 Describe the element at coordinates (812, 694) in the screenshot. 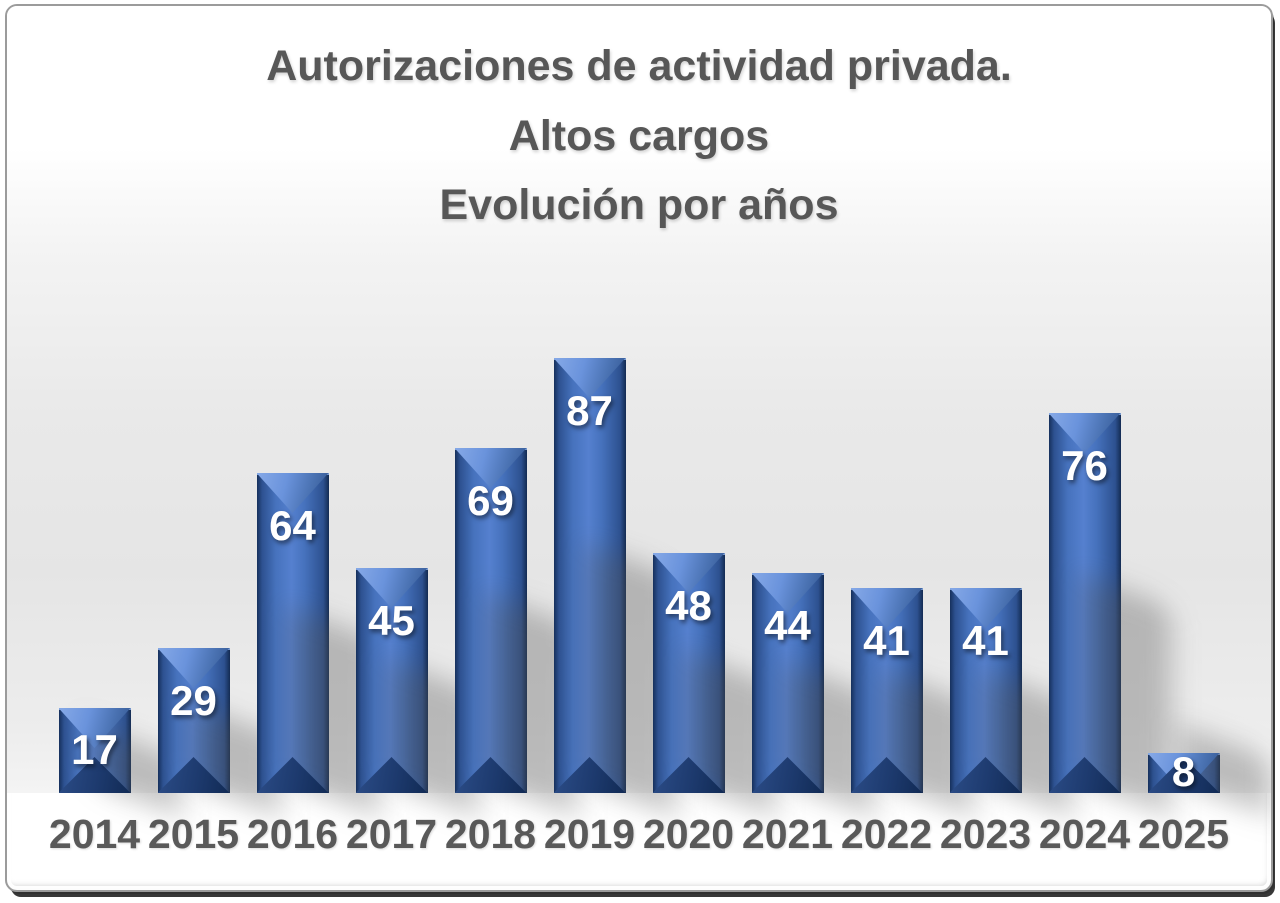

I see `bar-2021: 44` at that location.